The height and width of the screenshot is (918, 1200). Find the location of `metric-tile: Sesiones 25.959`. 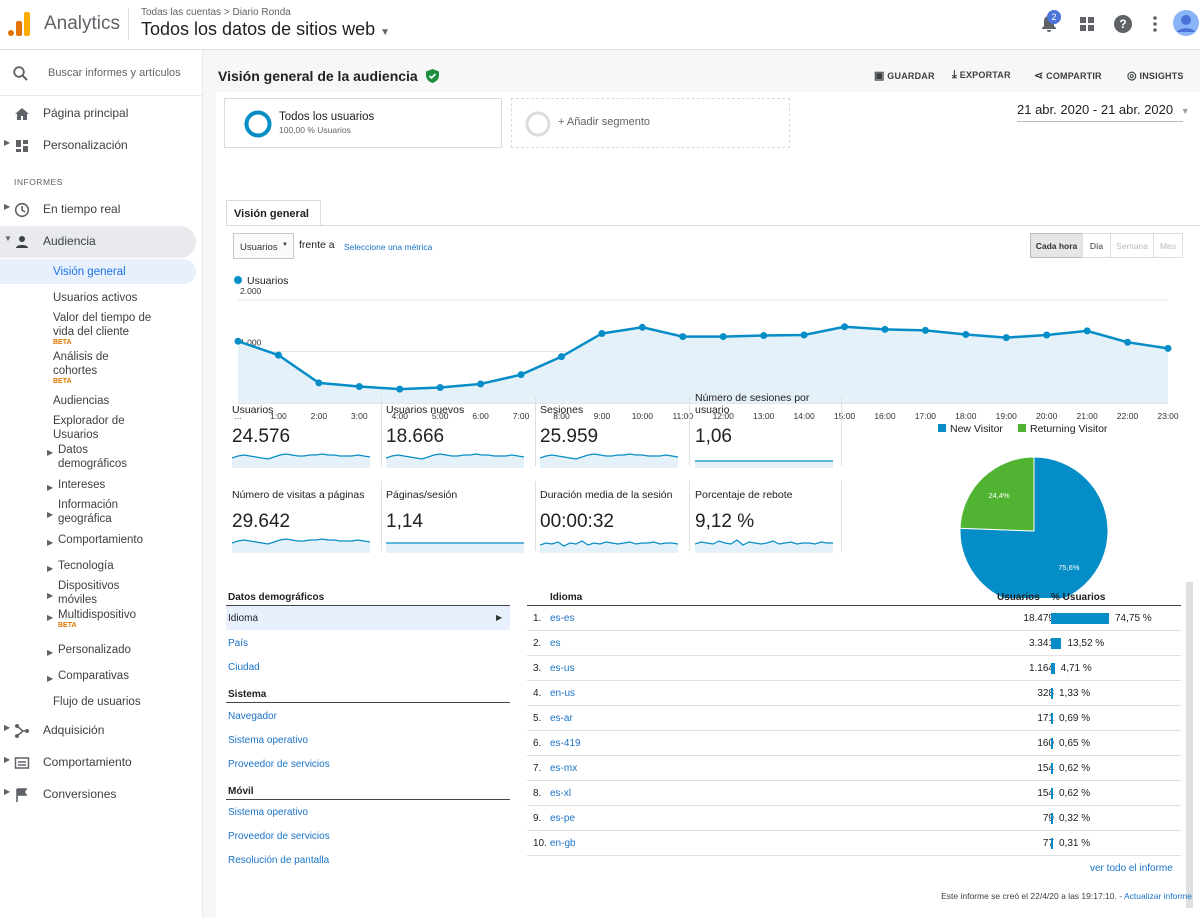

metric-tile: Sesiones 25.959 is located at coordinates (612, 441).